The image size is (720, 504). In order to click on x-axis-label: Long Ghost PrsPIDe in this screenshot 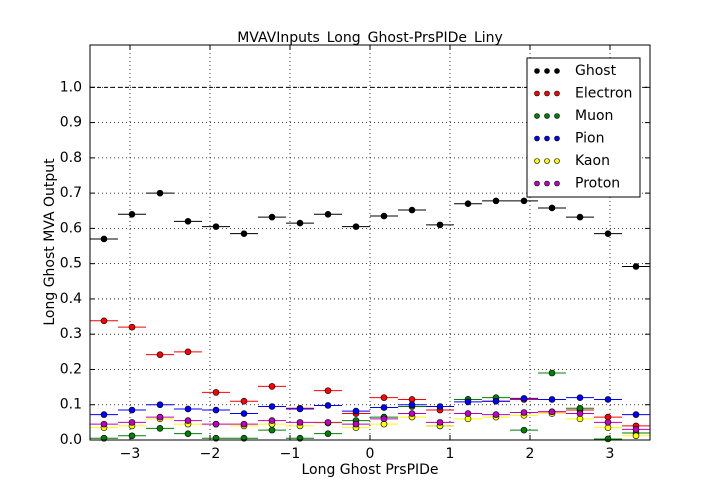, I will do `click(369, 470)`.